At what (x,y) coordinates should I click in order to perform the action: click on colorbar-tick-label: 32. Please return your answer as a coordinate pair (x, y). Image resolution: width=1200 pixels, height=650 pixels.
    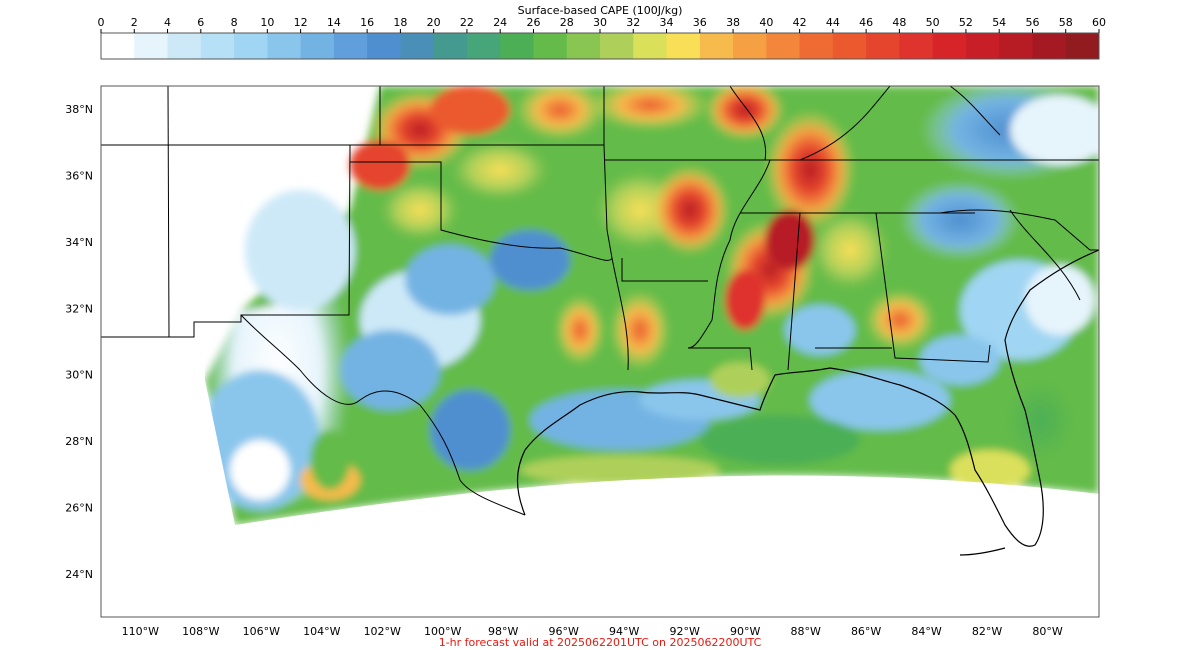
    Looking at the image, I should click on (633, 22).